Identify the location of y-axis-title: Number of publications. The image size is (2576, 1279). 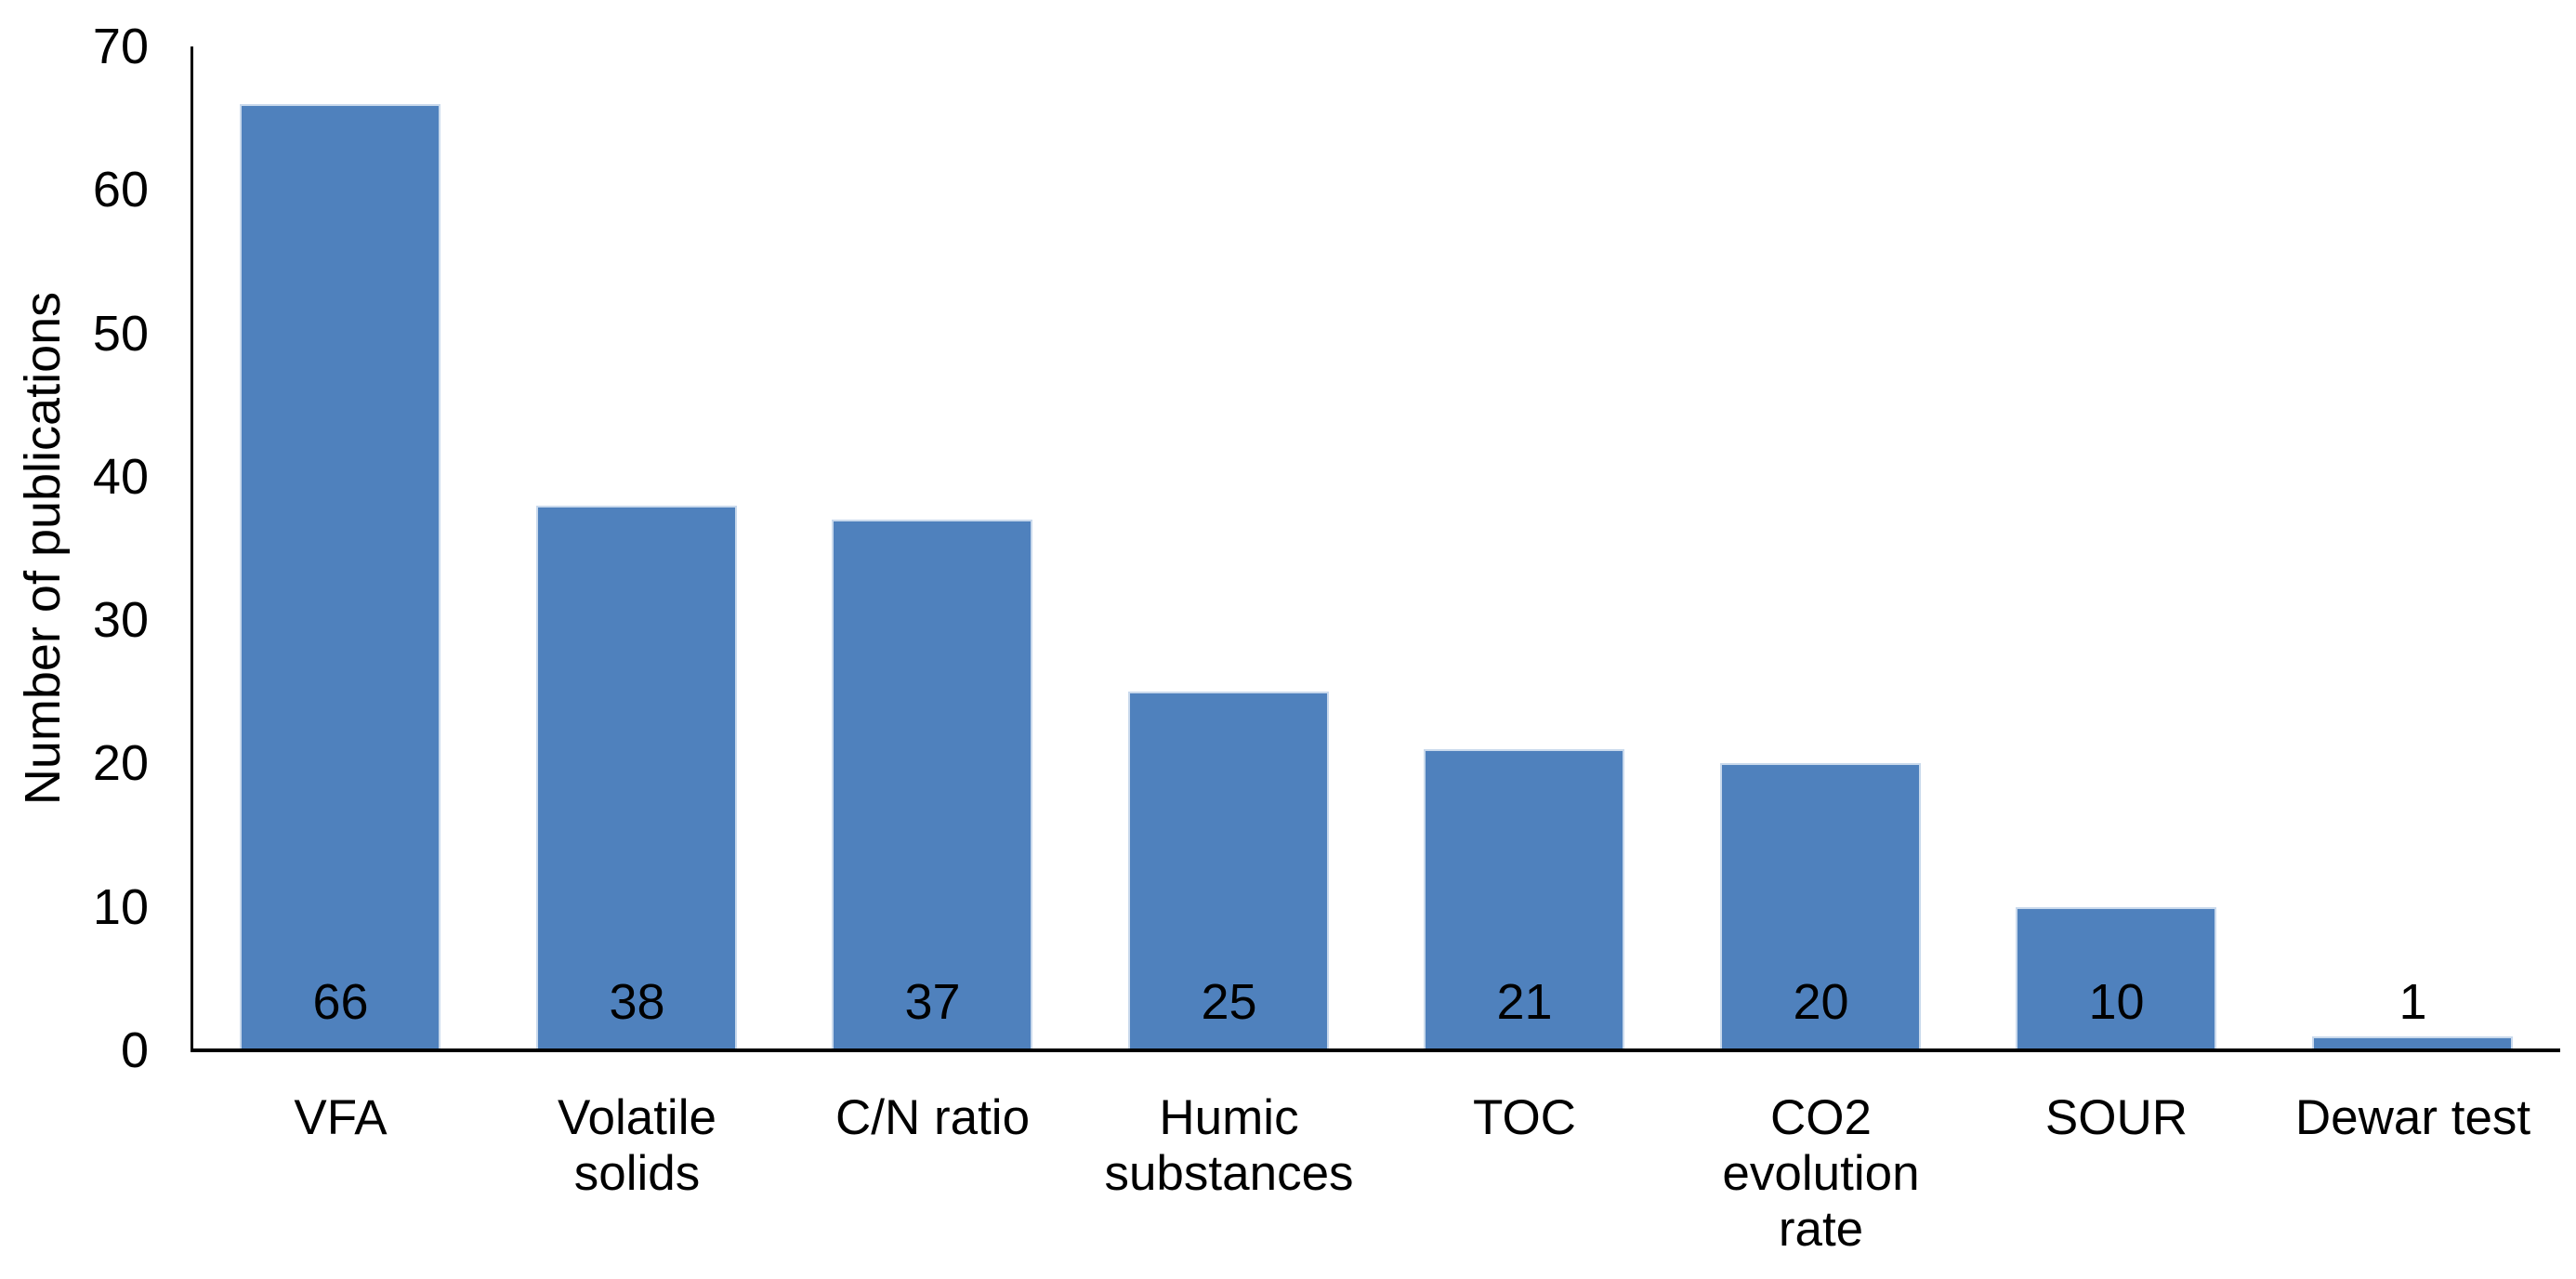
(43, 548).